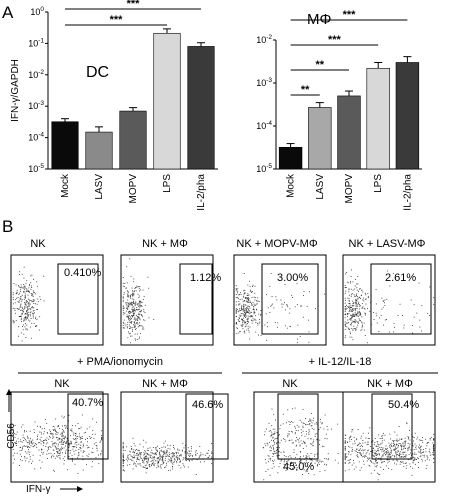 This screenshot has height=500, width=461. Describe the element at coordinates (350, 15) in the screenshot. I see `significance-label: ***` at that location.